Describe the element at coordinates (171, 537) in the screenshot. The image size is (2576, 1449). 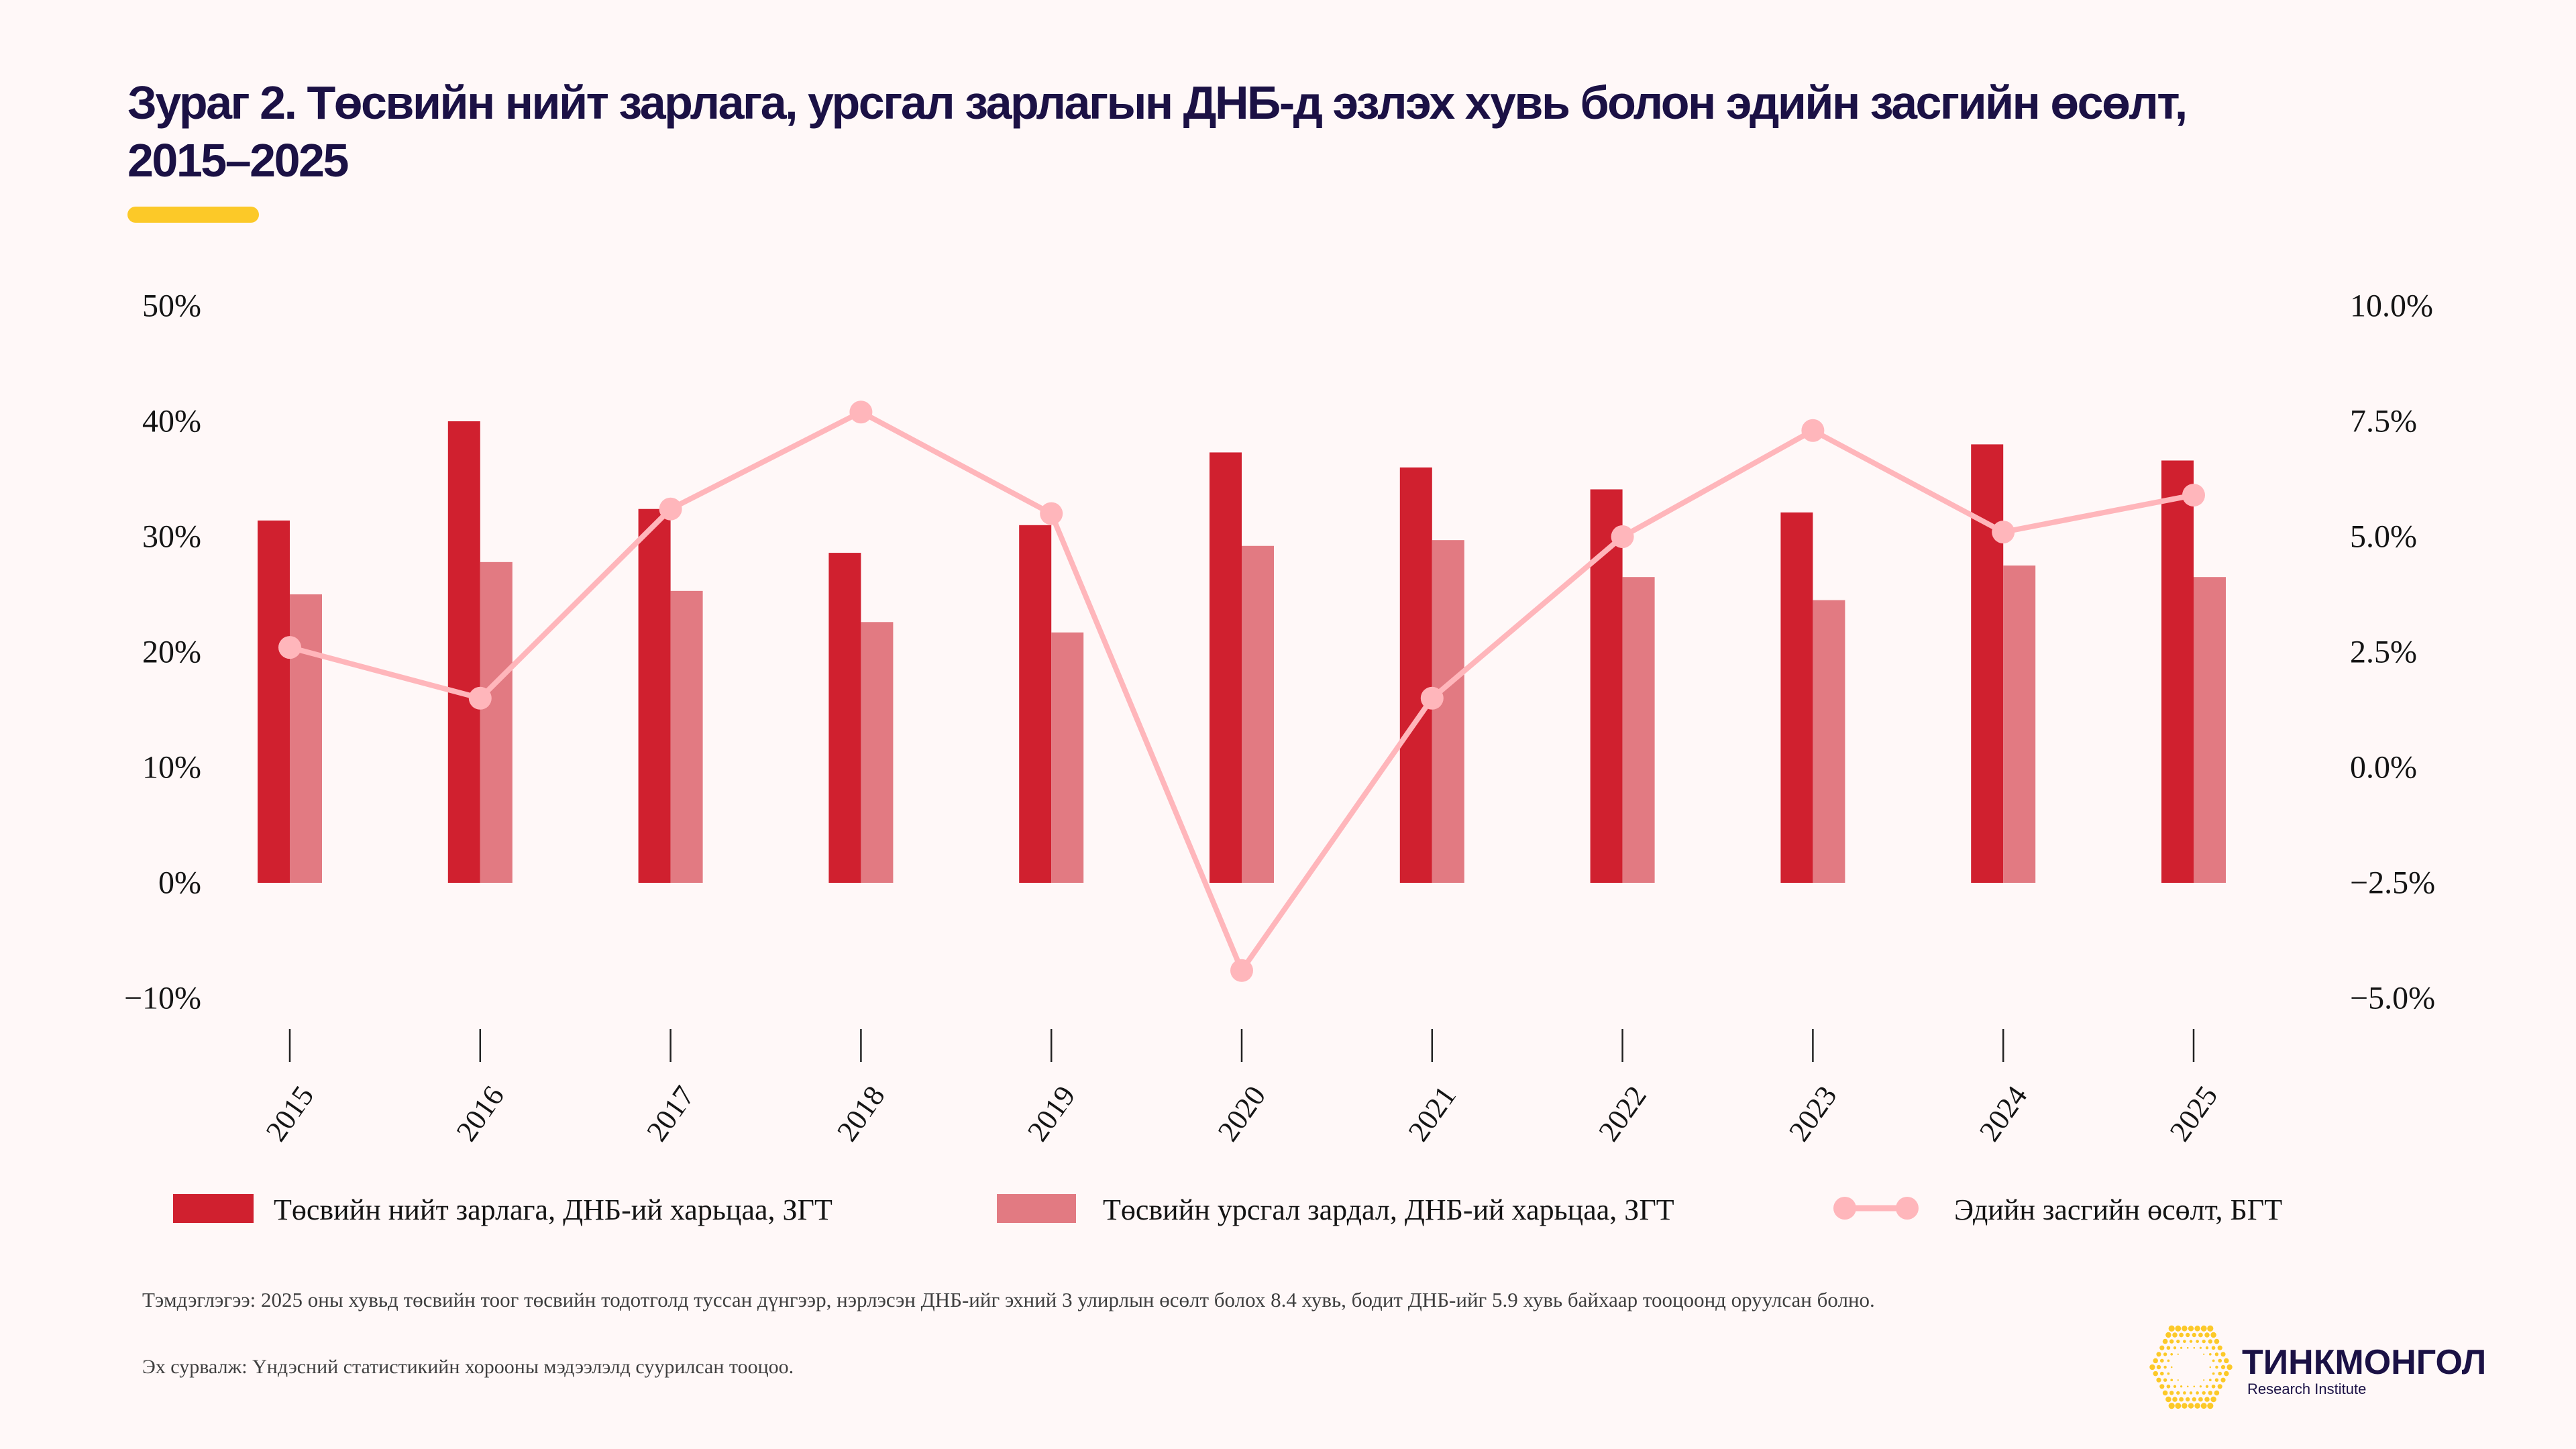
I see `y-left-tick-label: 30%` at that location.